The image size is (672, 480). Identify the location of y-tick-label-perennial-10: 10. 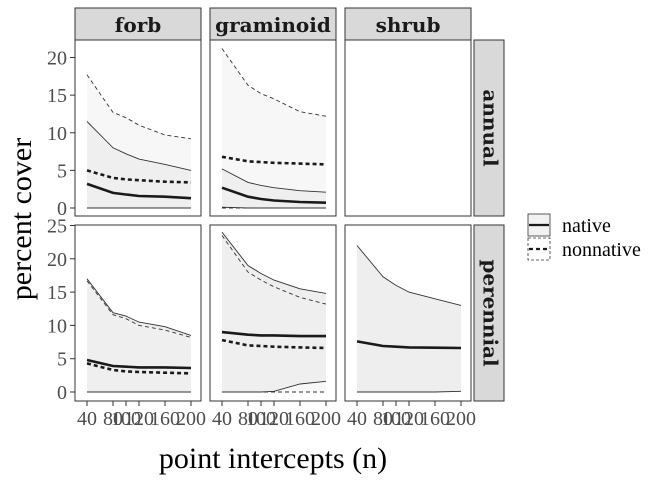
(57, 326).